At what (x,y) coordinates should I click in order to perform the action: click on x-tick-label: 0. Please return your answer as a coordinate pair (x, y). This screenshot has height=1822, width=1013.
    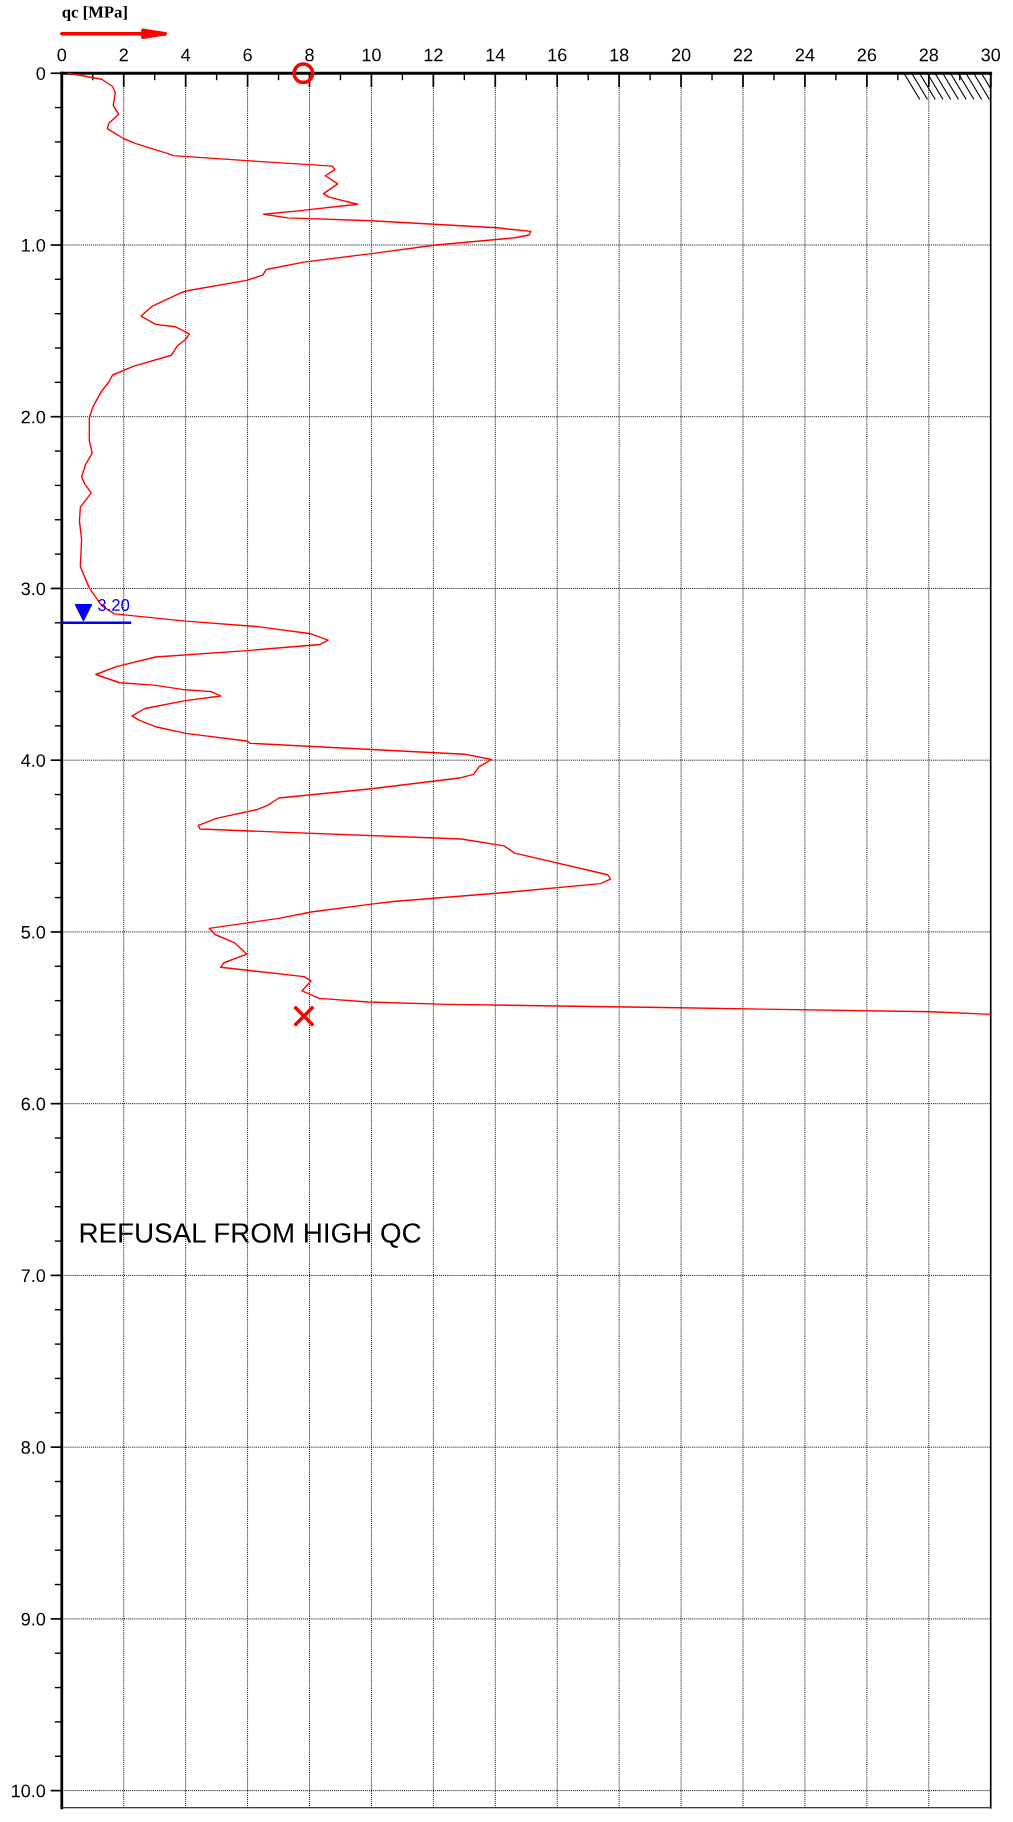
    Looking at the image, I should click on (62, 55).